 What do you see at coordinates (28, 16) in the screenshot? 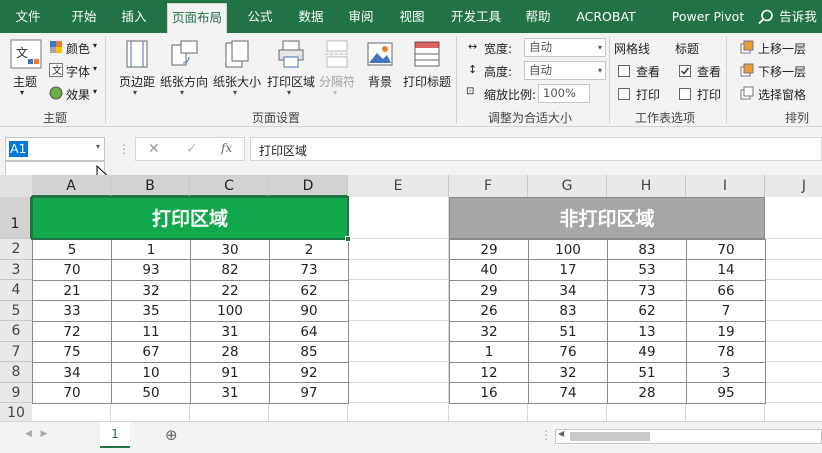
I see `ribbon-tab: 文件` at bounding box center [28, 16].